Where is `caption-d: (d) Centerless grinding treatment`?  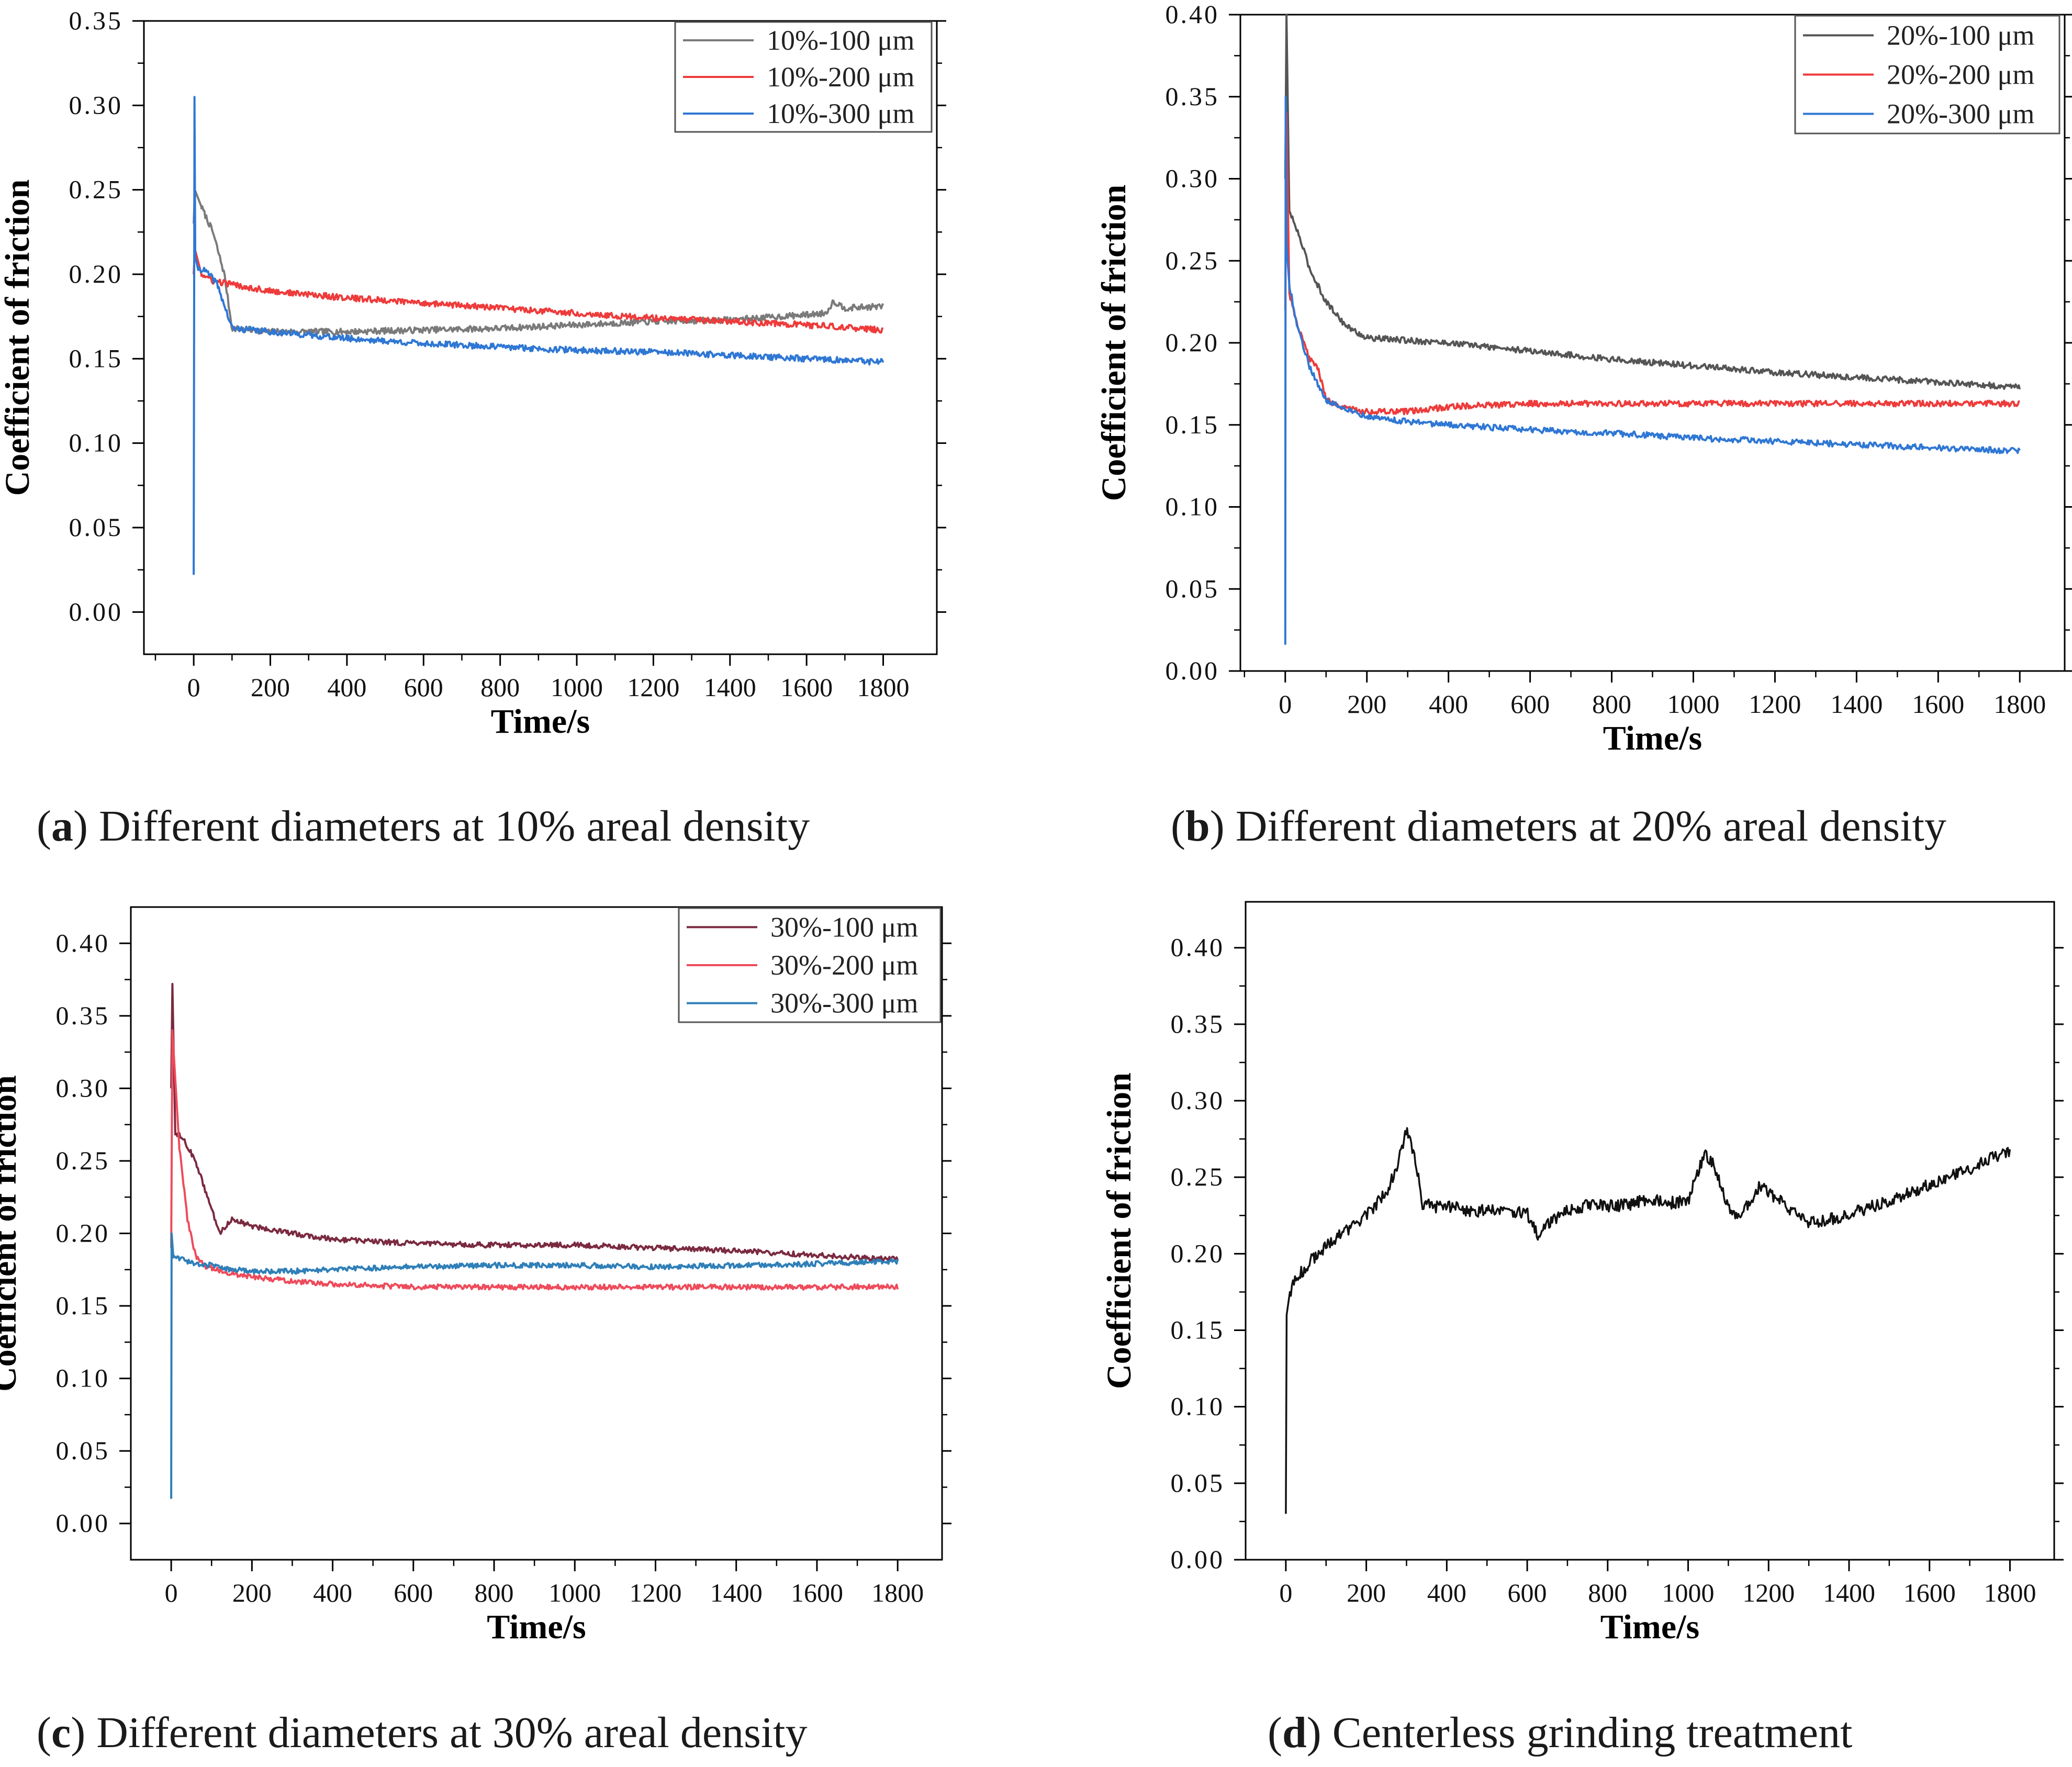
caption-d: (d) Centerless grinding treatment is located at coordinates (1560, 1732).